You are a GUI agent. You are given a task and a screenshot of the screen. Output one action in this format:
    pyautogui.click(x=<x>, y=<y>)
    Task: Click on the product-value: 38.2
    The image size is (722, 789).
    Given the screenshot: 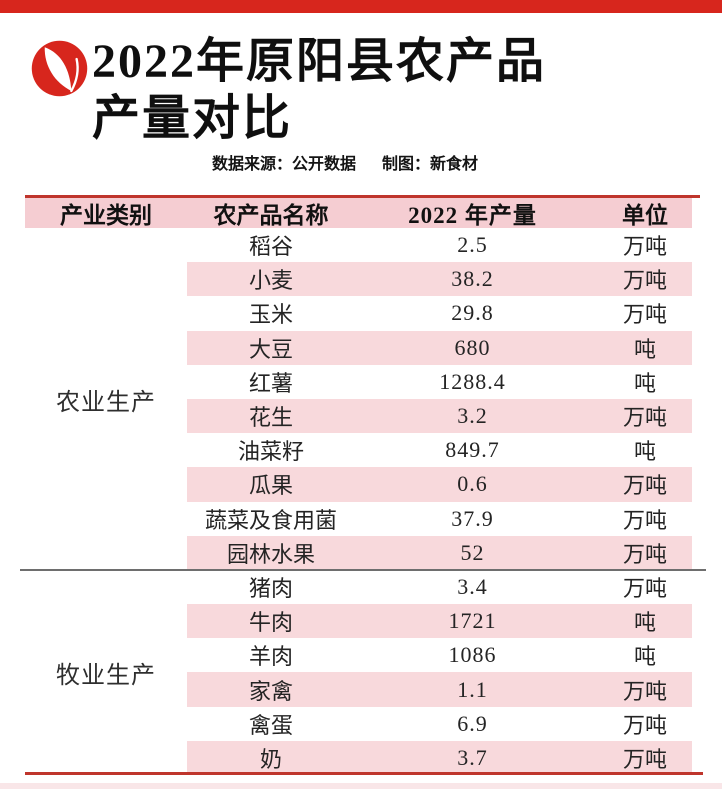 What is the action you would take?
    pyautogui.click(x=472, y=279)
    